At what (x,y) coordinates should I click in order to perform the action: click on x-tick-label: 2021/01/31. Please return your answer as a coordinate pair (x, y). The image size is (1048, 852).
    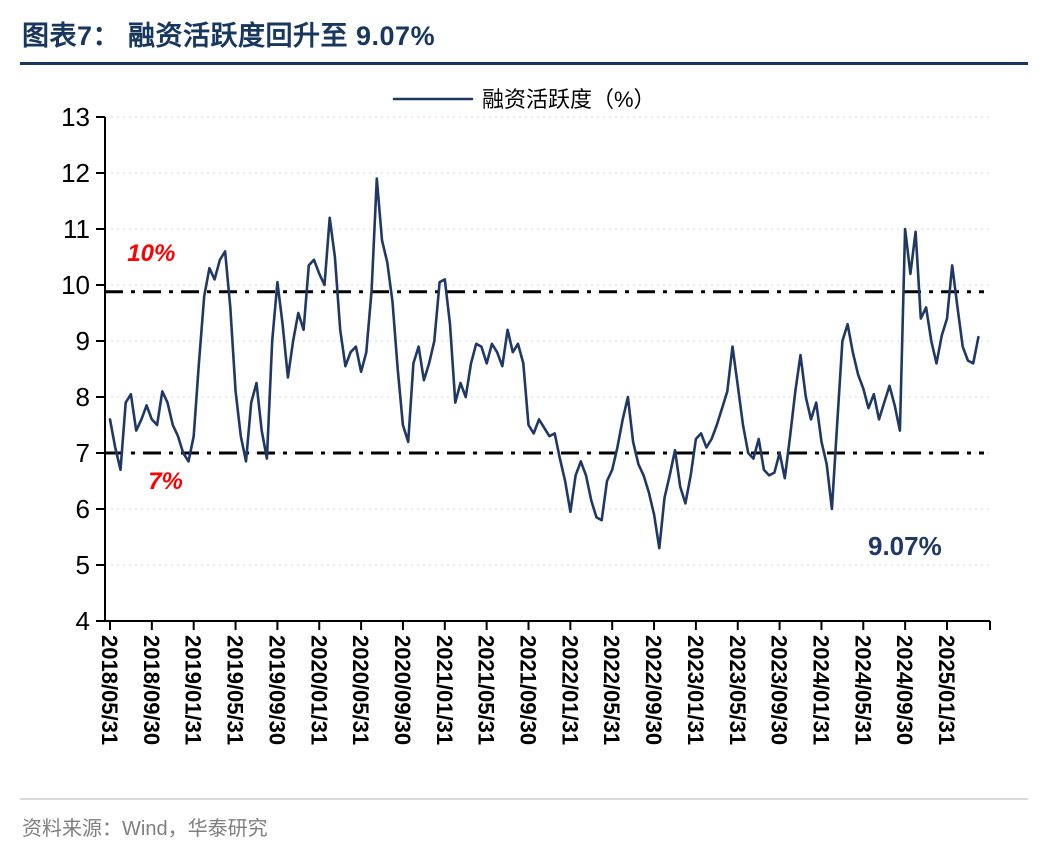
    Looking at the image, I should click on (444, 690).